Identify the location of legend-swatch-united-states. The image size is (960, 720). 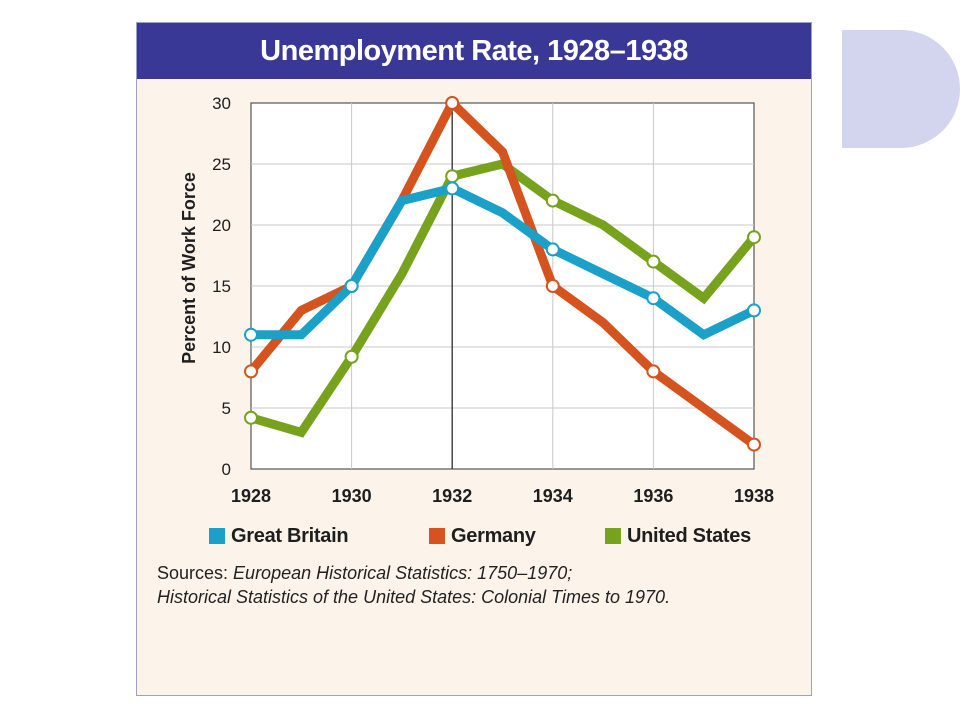
(613, 536).